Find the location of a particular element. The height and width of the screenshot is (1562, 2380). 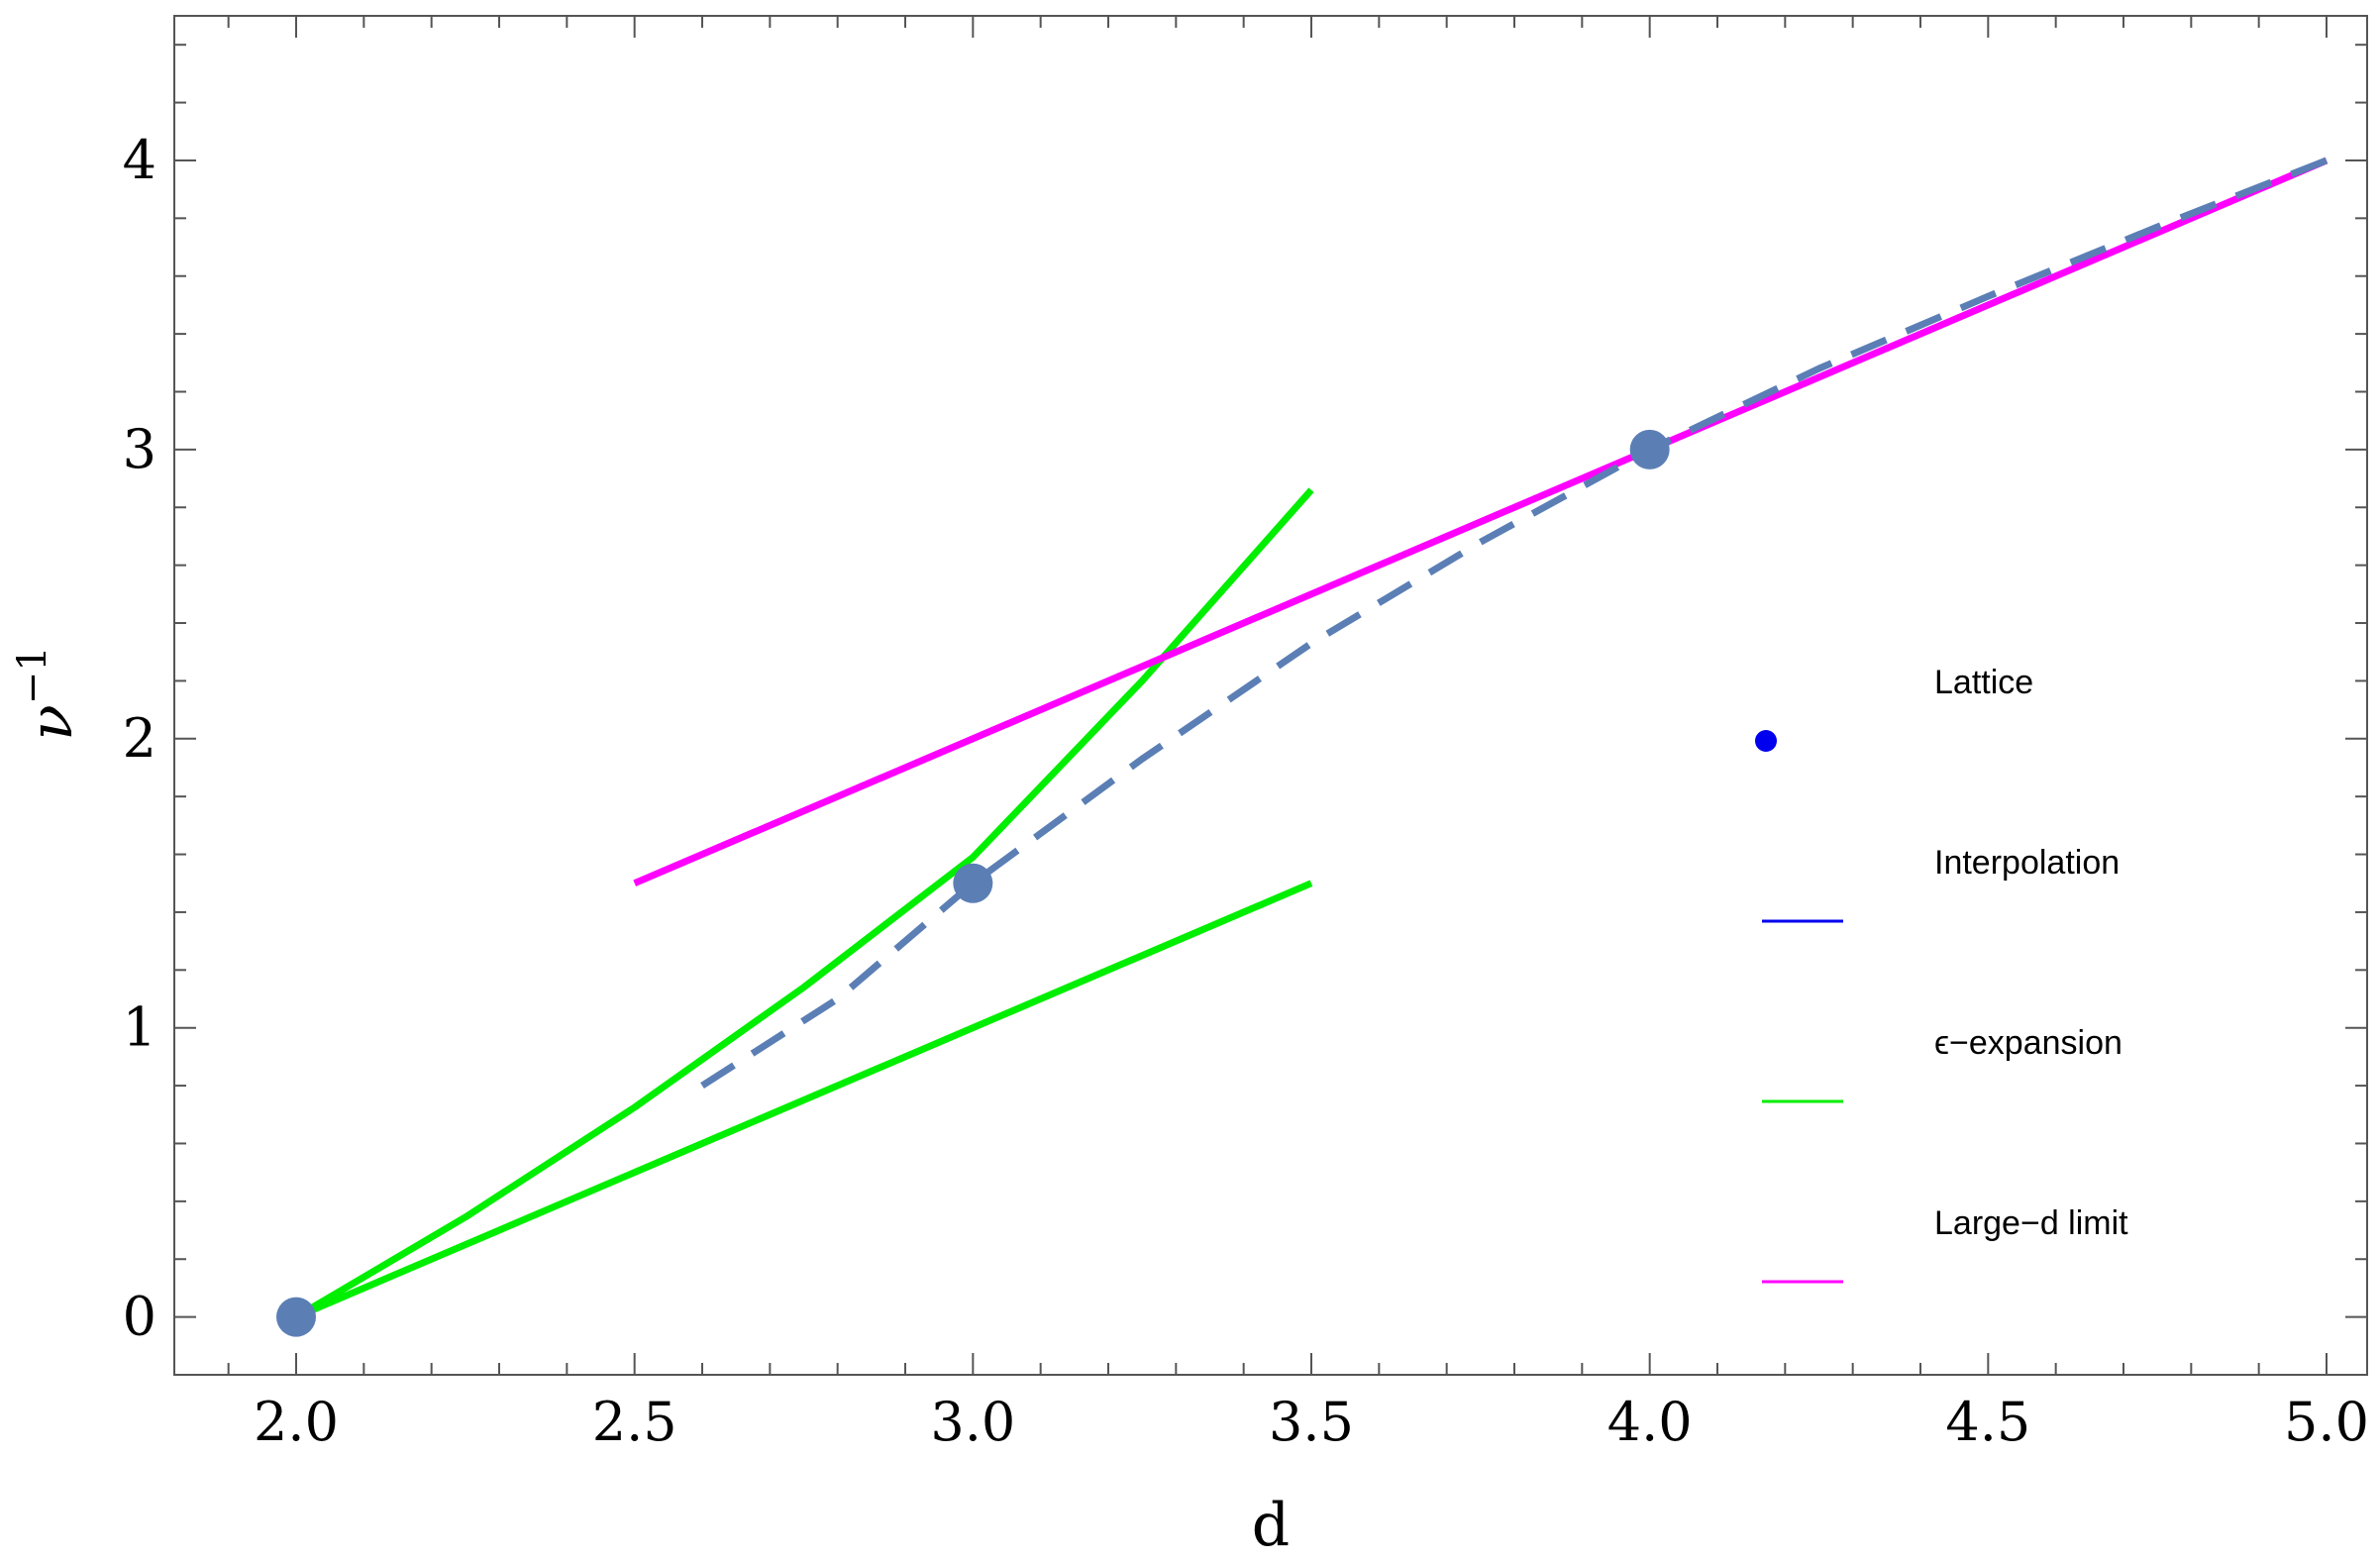

y-axis-title: ν−1 is located at coordinates (48, 693).